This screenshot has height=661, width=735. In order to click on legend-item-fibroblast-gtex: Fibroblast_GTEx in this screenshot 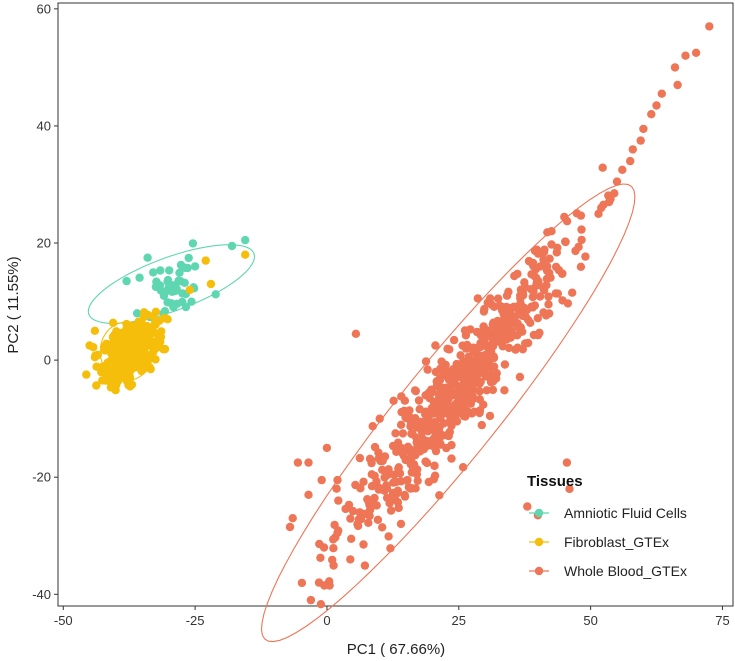, I will do `click(599, 542)`.